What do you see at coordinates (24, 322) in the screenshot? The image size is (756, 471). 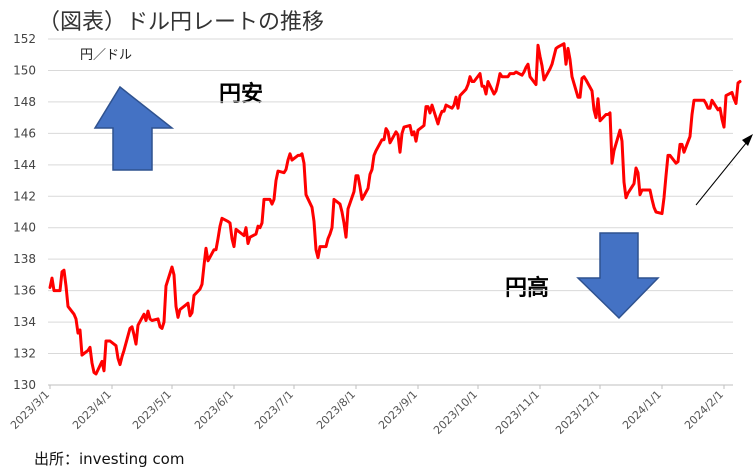 I see `y-tick-label: 134` at bounding box center [24, 322].